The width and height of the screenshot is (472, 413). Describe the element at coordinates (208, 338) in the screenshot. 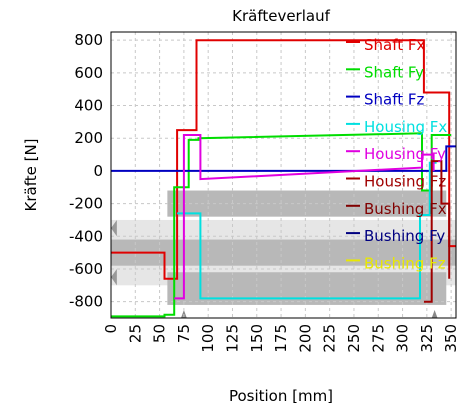

I see `x-tick-label: 100` at that location.